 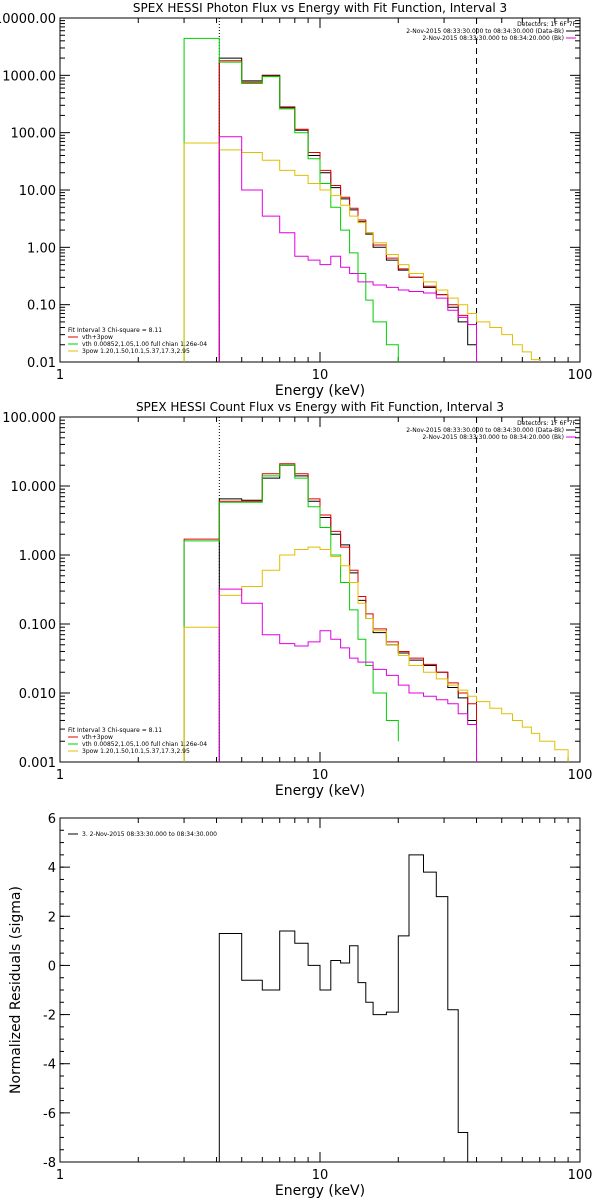 I want to click on y-tick-label: 100.00, so click(x=34, y=134).